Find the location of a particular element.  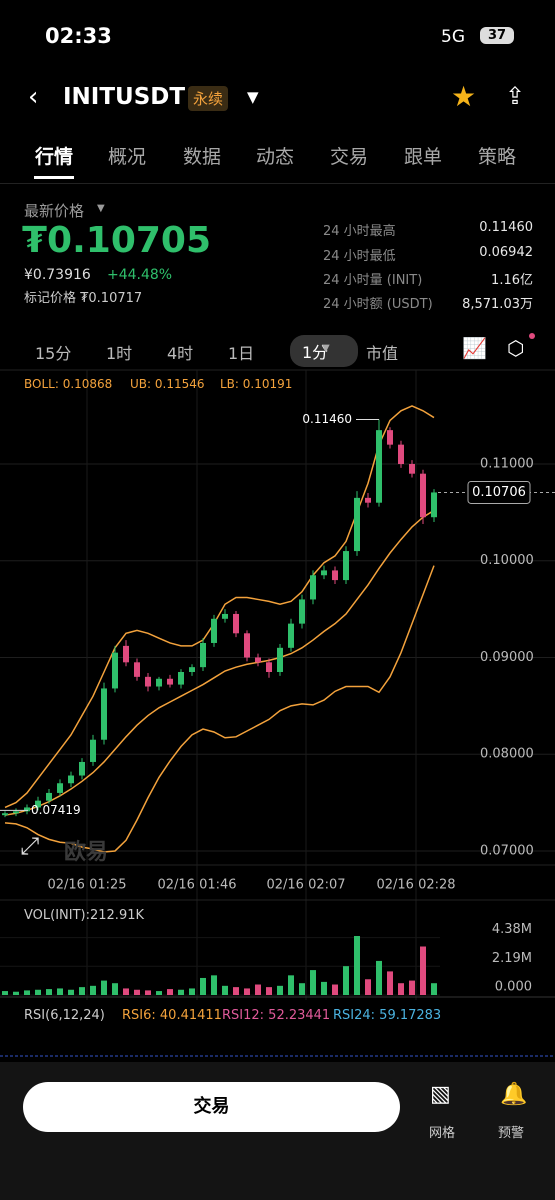

x-tick-label: 02/16 01:46 is located at coordinates (196, 885).